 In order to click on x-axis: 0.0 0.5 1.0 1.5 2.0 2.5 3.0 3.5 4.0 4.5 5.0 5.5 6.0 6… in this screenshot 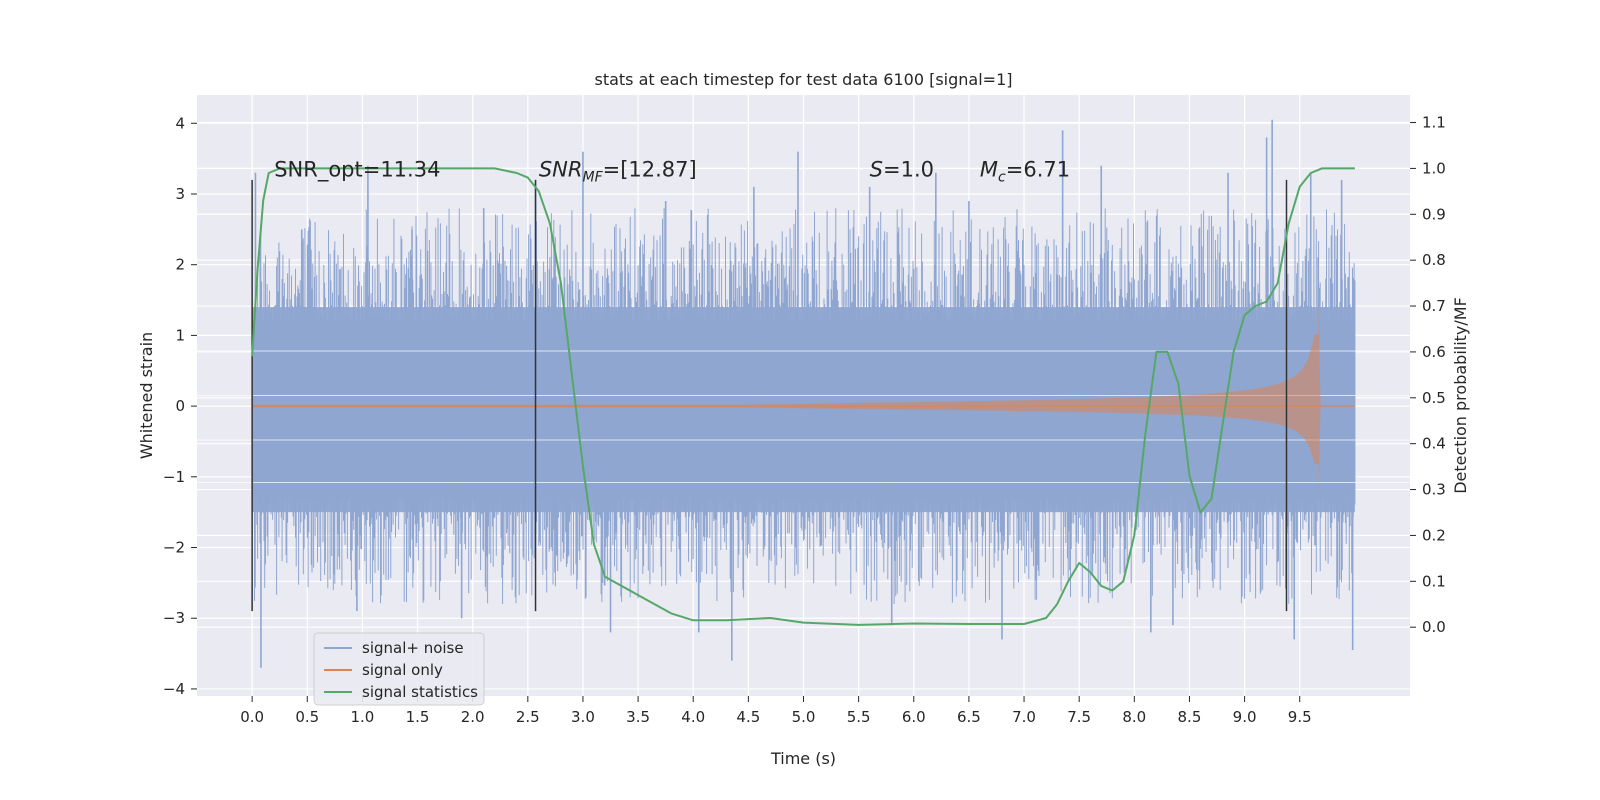, I will do `click(776, 711)`.